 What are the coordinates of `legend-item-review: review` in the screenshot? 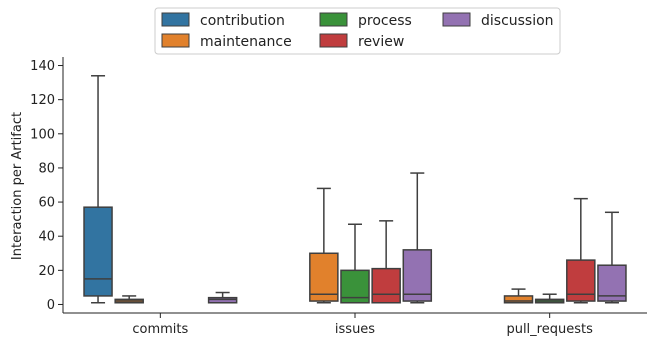 It's located at (361, 41).